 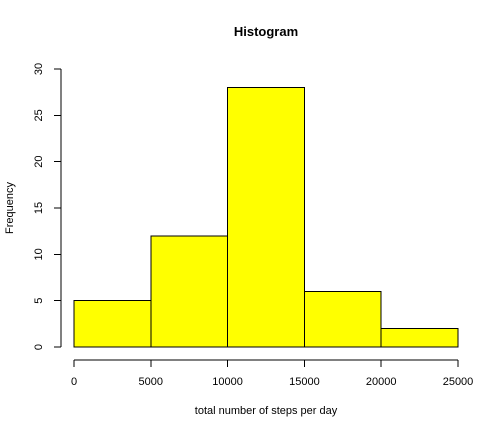 What do you see at coordinates (458, 382) in the screenshot?
I see `x-tick-label-5: 25000` at bounding box center [458, 382].